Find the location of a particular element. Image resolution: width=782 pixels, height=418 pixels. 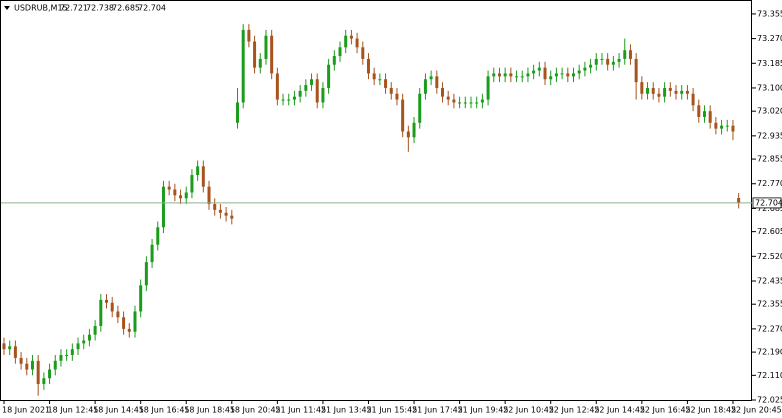

y-tick-label: 73.185 is located at coordinates (769, 63).